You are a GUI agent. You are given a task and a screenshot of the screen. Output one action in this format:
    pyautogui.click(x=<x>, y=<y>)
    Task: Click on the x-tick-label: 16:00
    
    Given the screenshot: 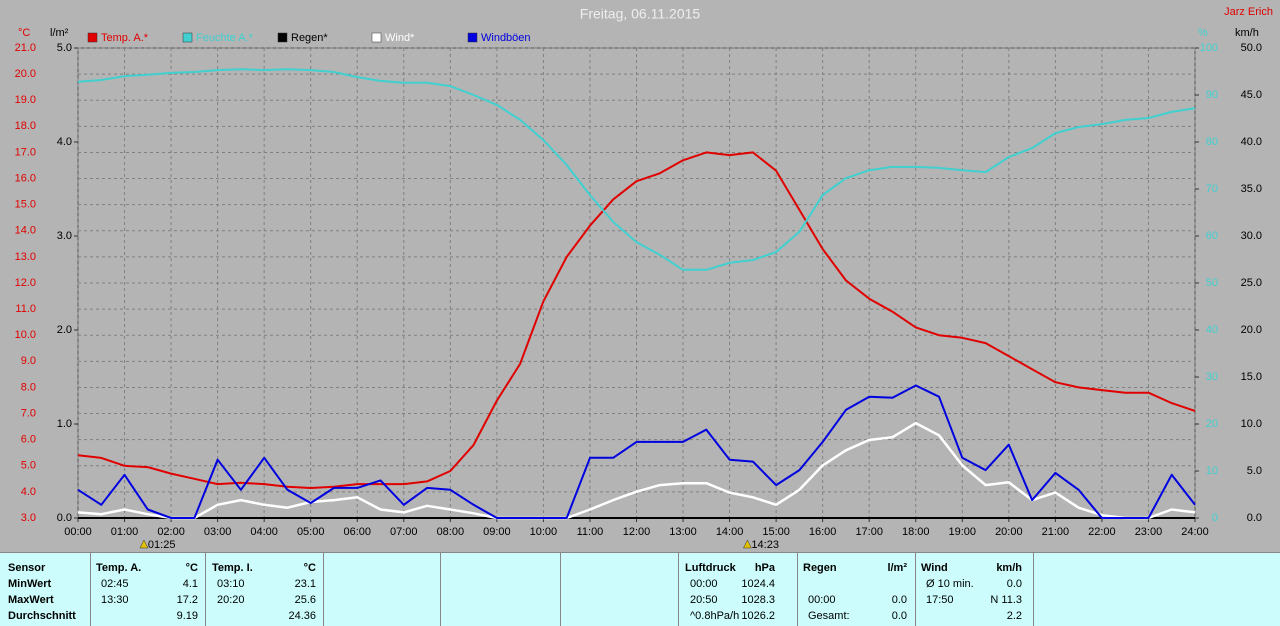 What is the action you would take?
    pyautogui.click(x=823, y=532)
    